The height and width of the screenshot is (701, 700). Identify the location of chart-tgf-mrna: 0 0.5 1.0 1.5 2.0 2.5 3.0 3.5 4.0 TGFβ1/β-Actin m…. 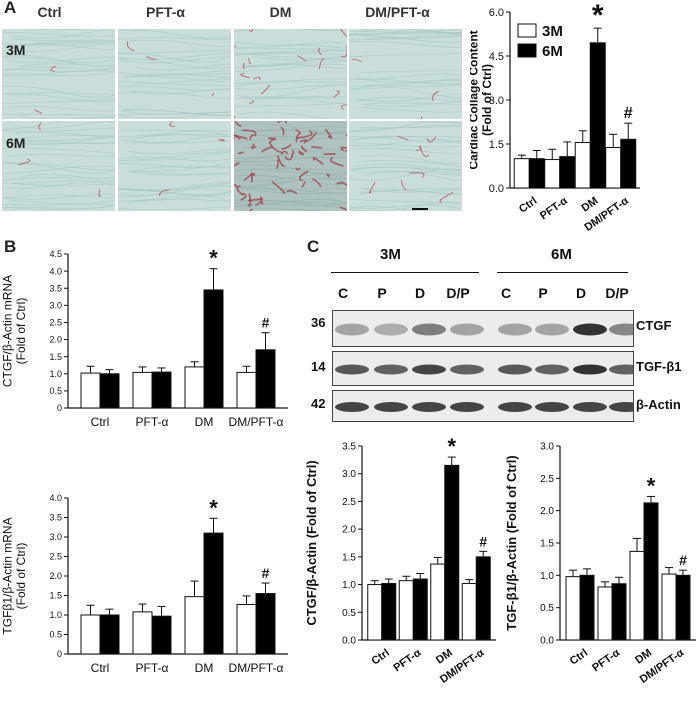
(144, 584).